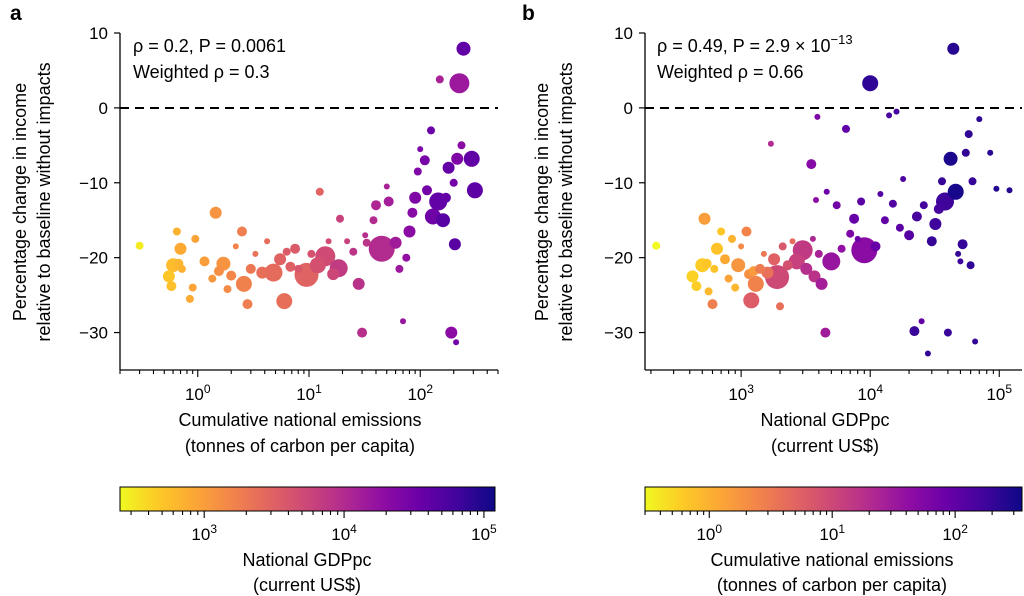 The height and width of the screenshot is (596, 1024). Describe the element at coordinates (344, 533) in the screenshot. I see `colorbar-left-tick-label: 104` at that location.